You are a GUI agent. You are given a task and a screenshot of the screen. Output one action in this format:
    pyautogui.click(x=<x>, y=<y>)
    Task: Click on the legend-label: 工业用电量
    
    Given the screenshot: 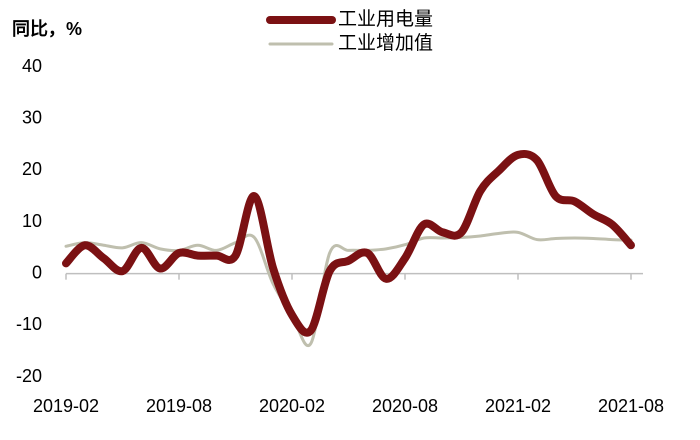 What is the action you would take?
    pyautogui.click(x=385, y=19)
    